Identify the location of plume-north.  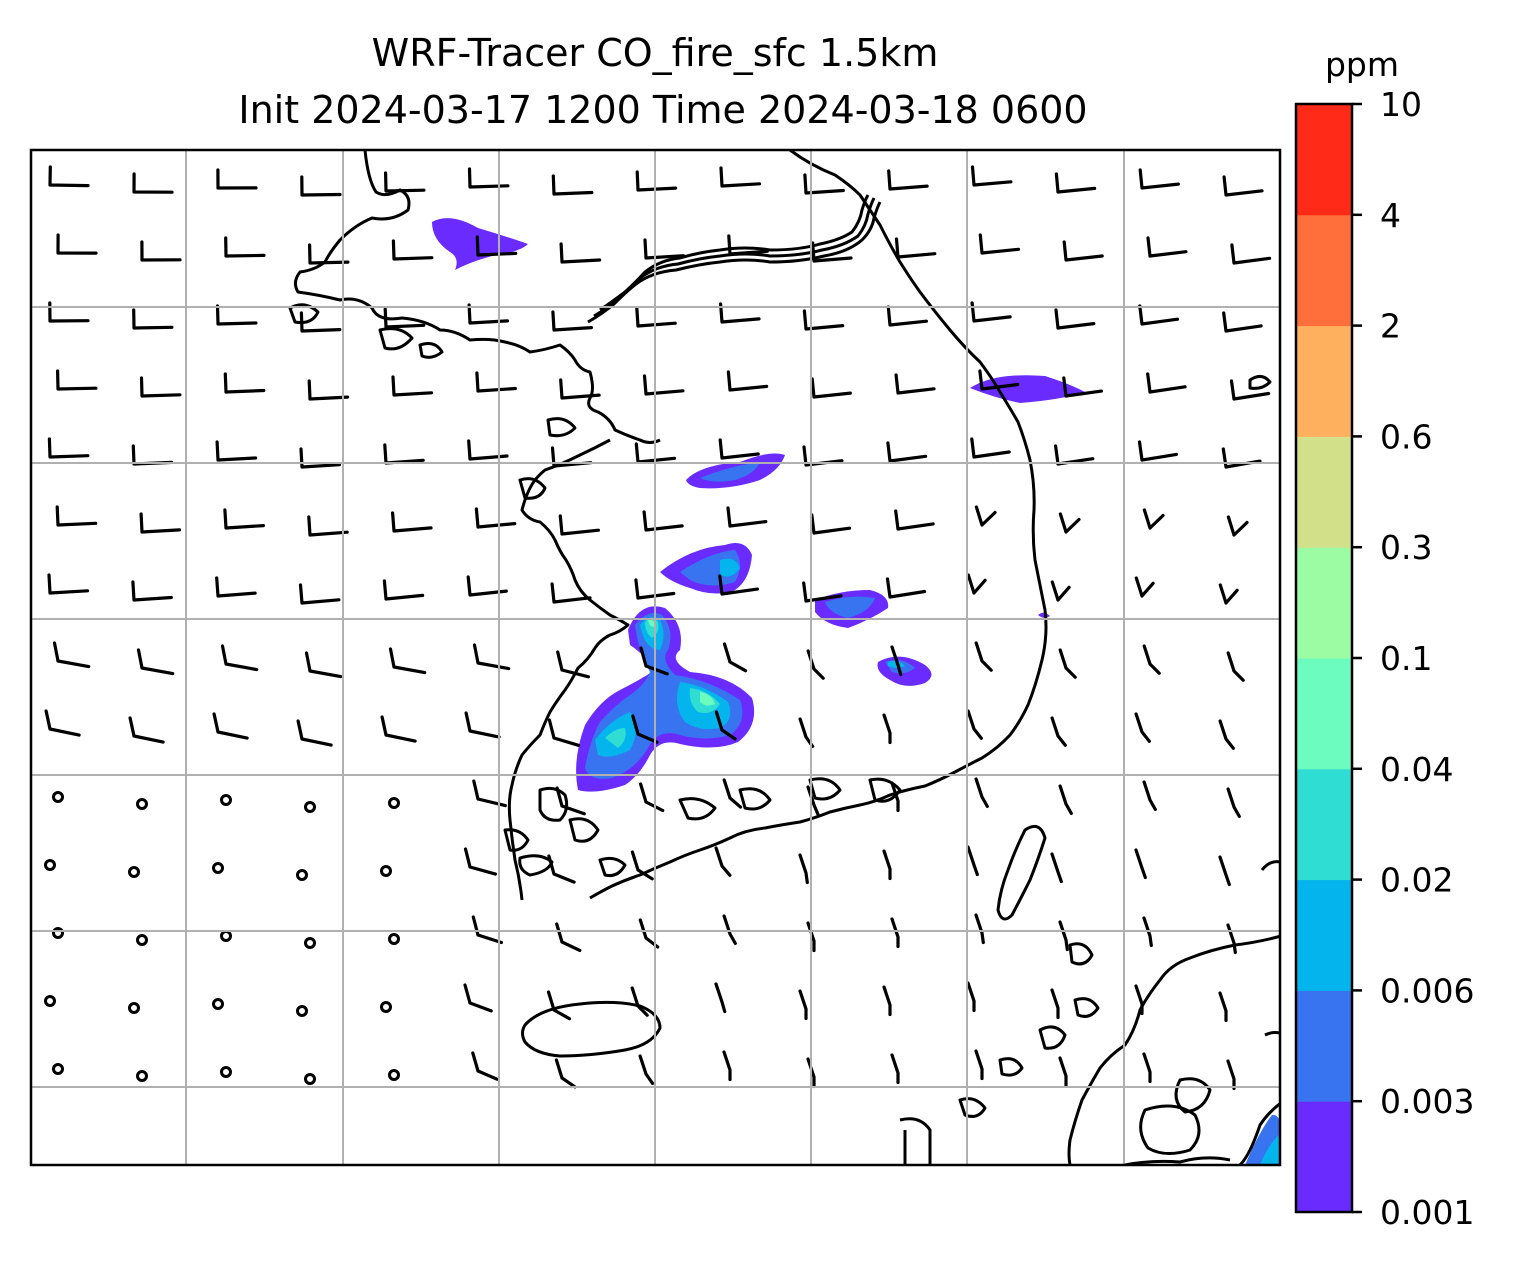
(480, 244).